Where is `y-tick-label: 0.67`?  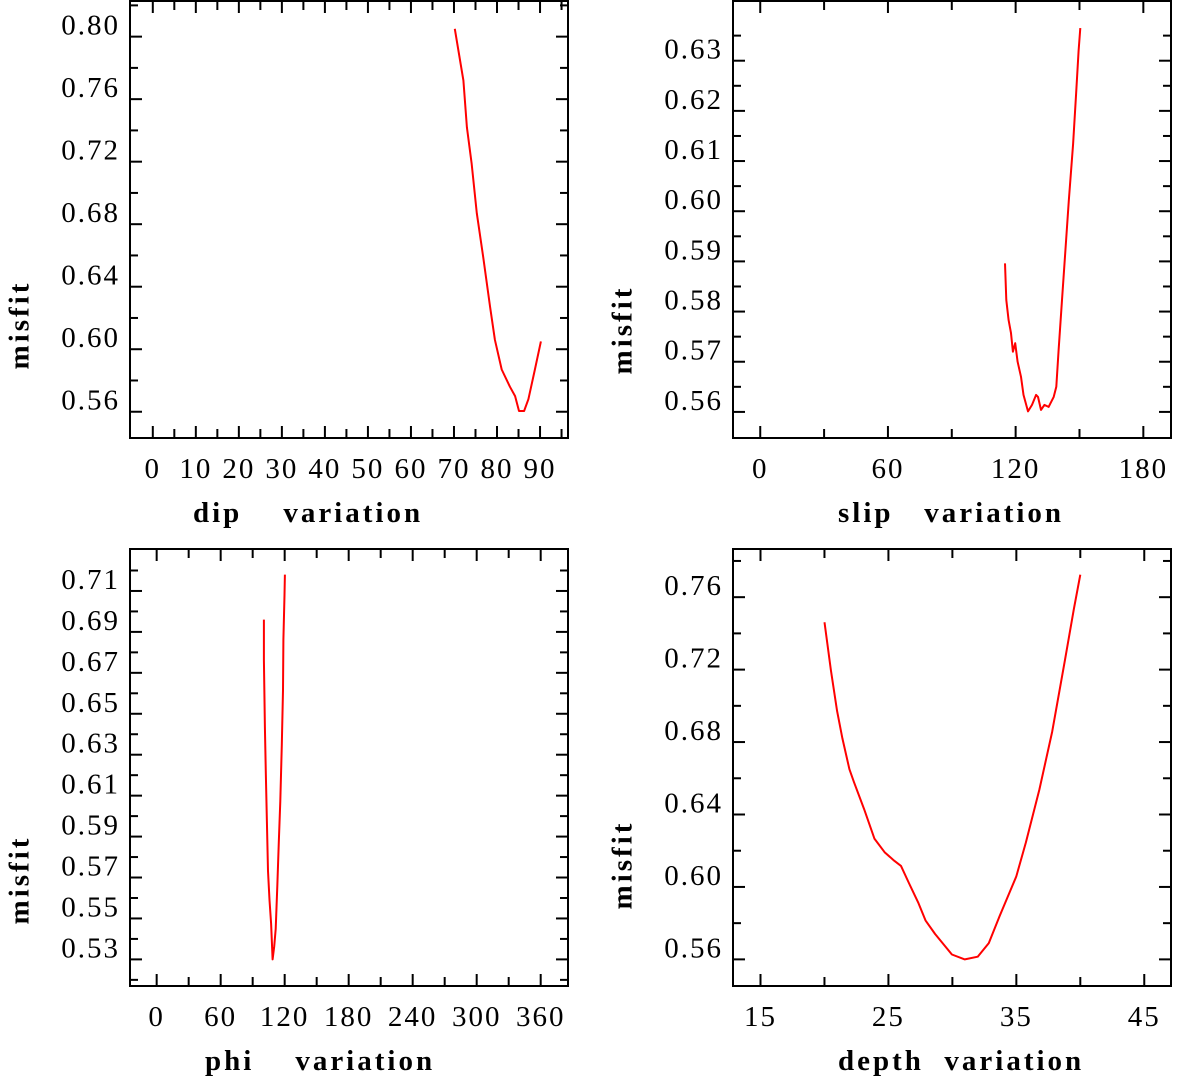 y-tick-label: 0.67 is located at coordinates (90, 662).